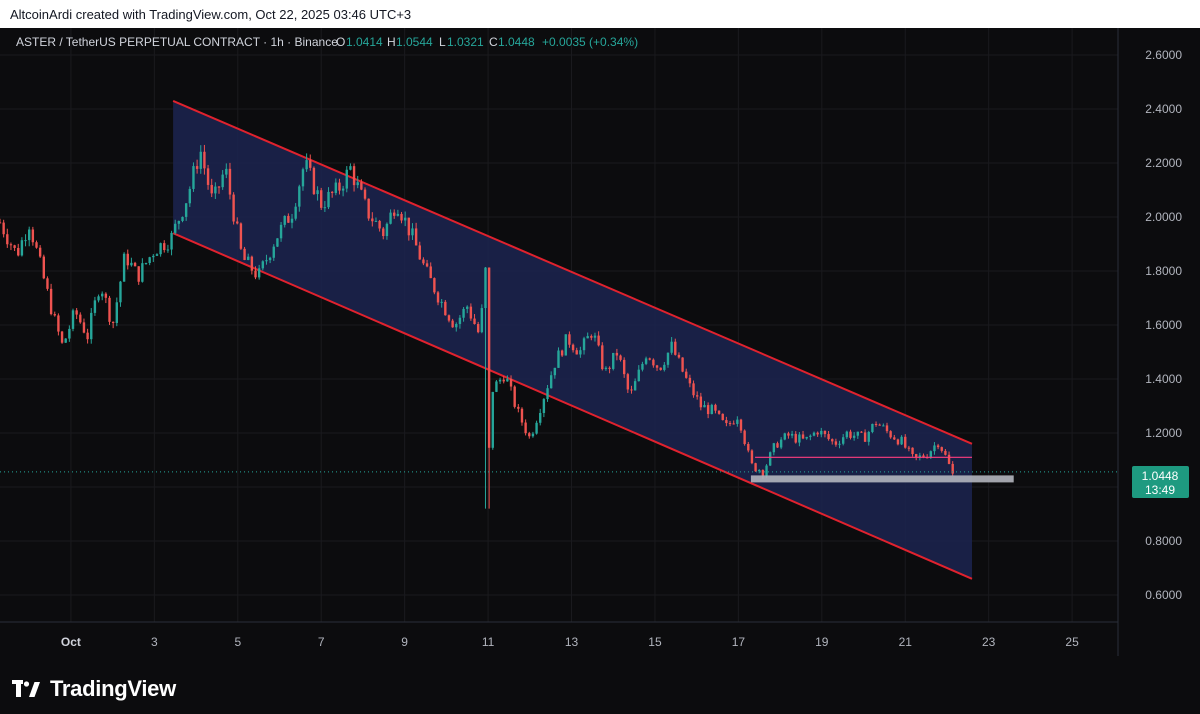 The width and height of the screenshot is (1200, 714). What do you see at coordinates (739, 642) in the screenshot?
I see `x-tick-label: 17` at bounding box center [739, 642].